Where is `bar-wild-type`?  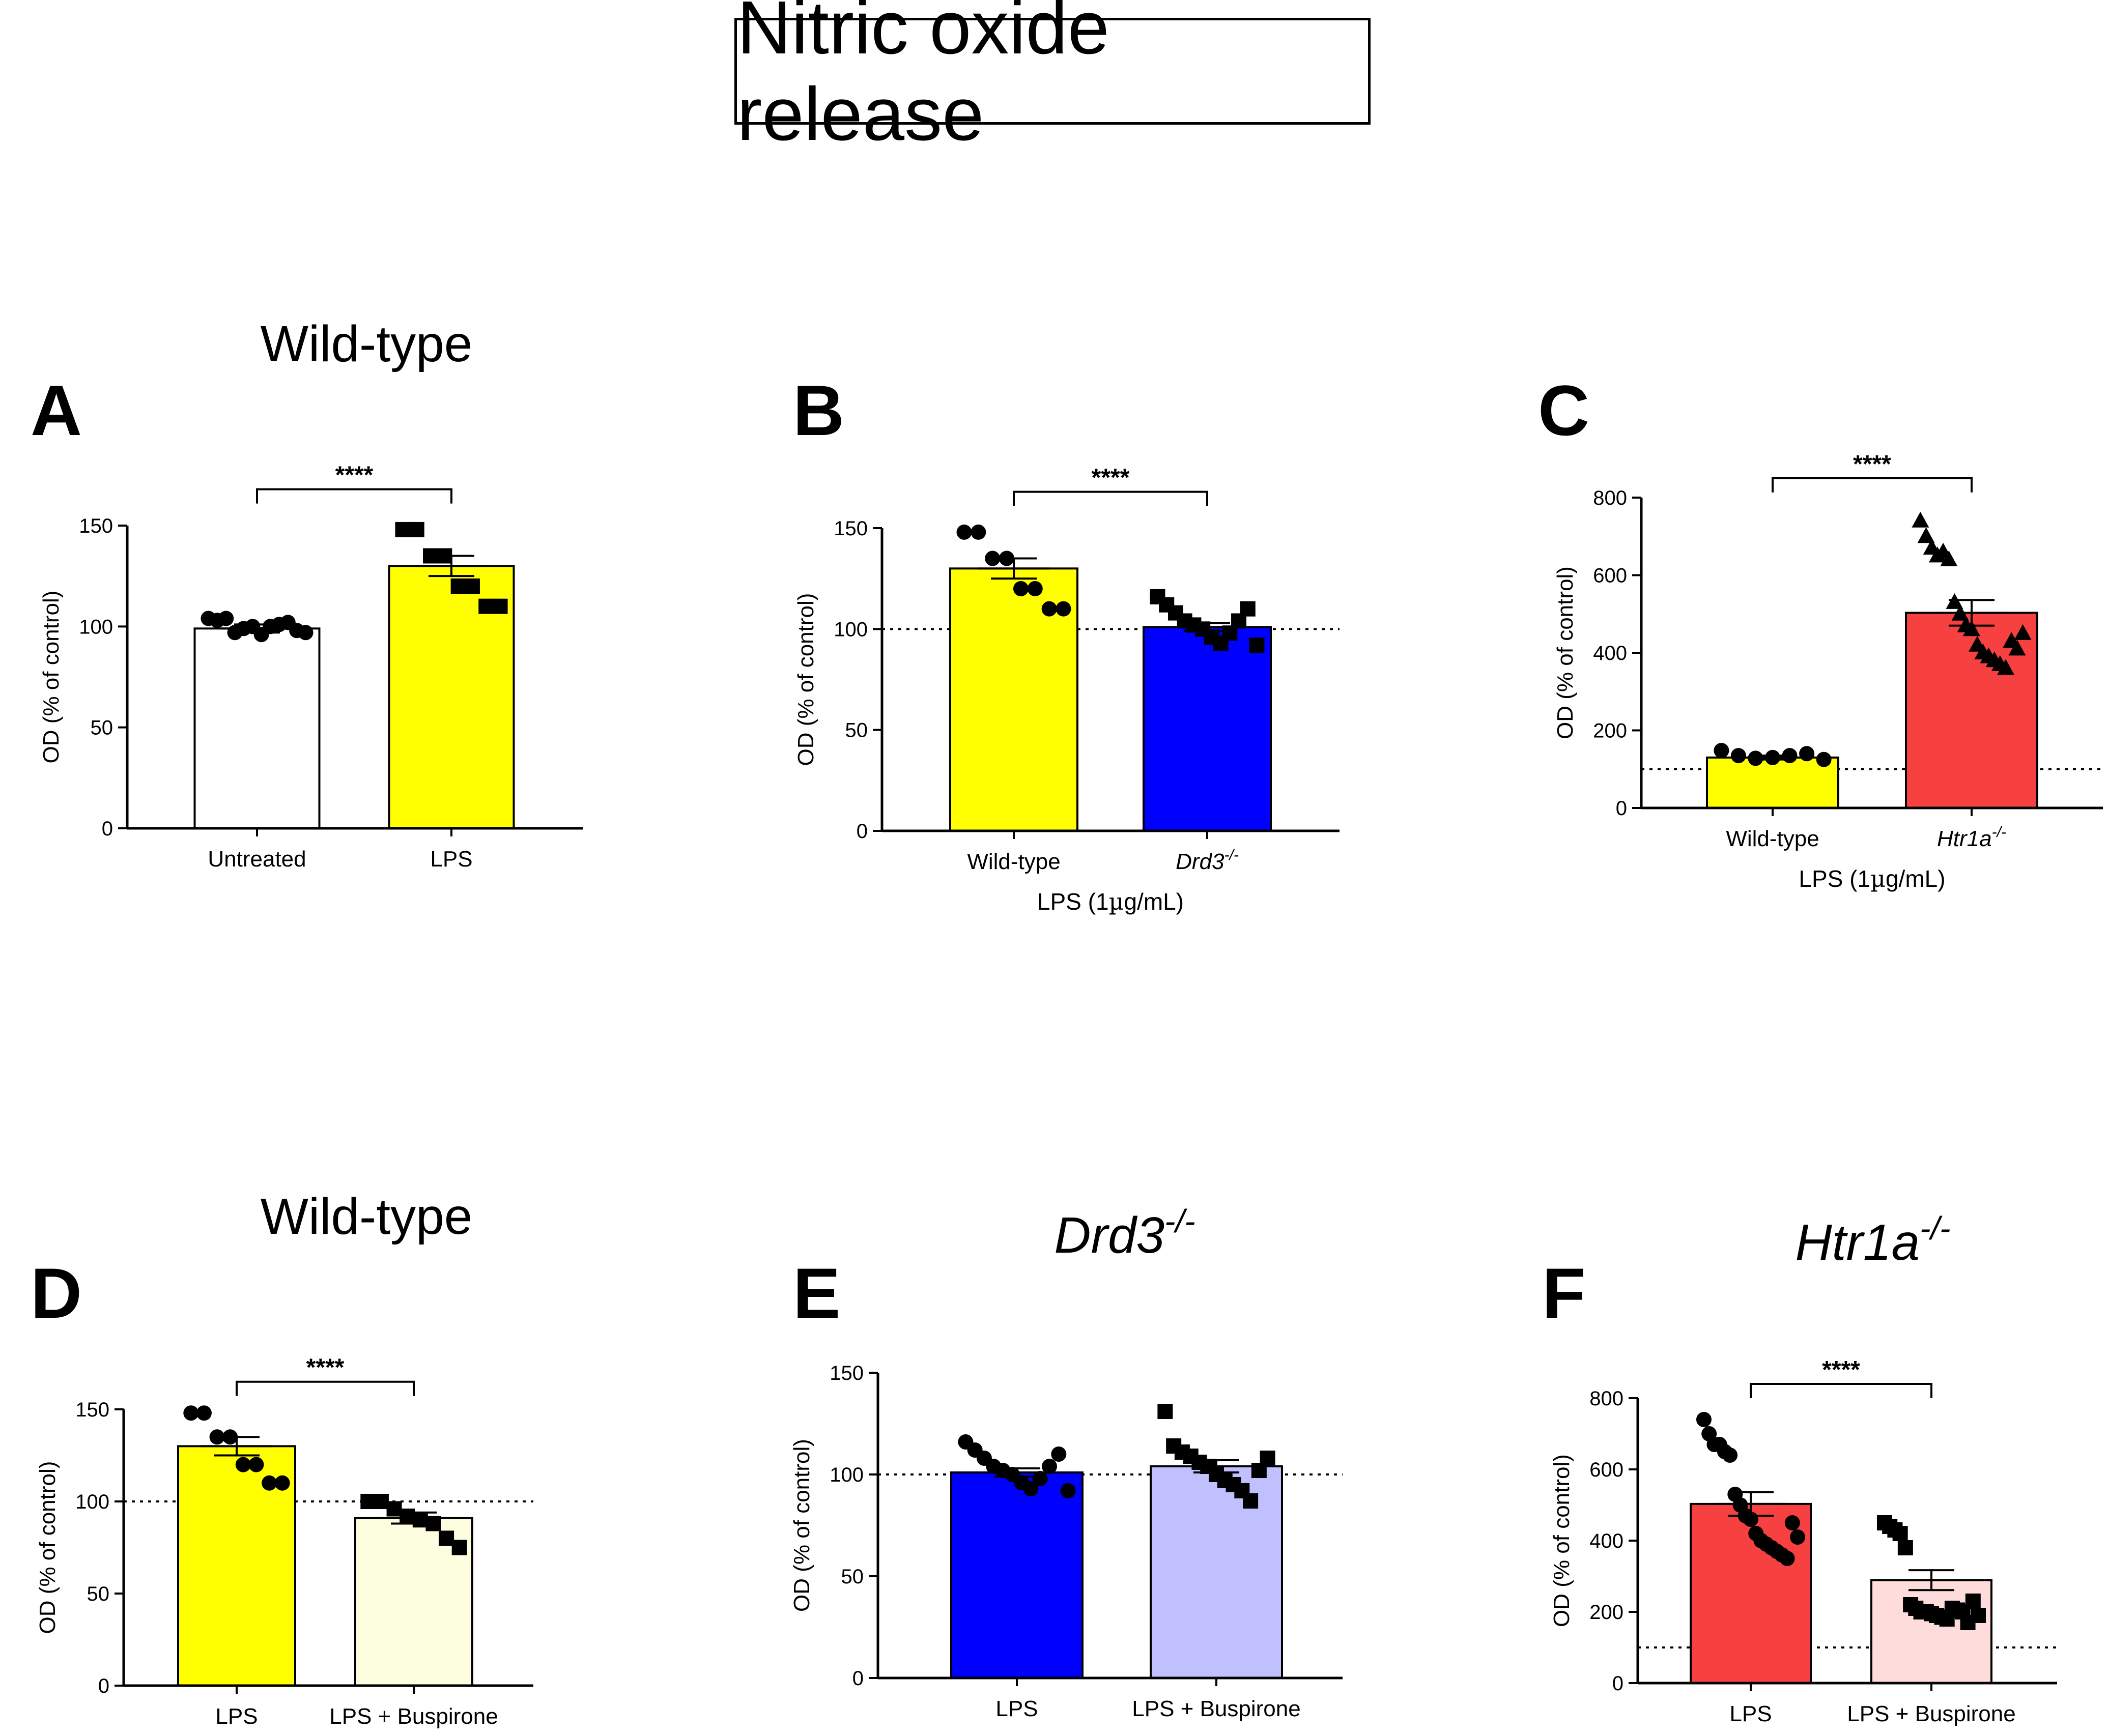
bar-wild-type is located at coordinates (1013, 699).